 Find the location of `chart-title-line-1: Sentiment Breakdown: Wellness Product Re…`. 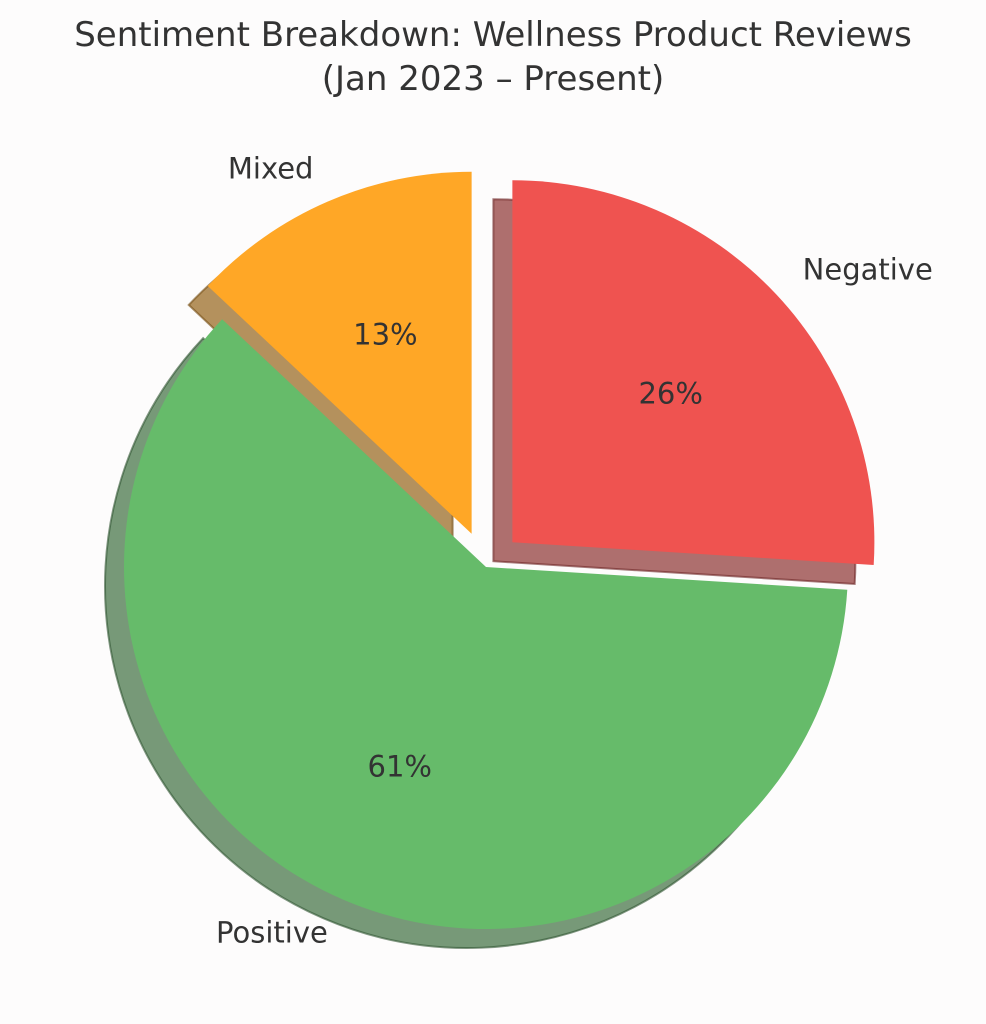

chart-title-line-1: Sentiment Breakdown: Wellness Product Re… is located at coordinates (493, 35).